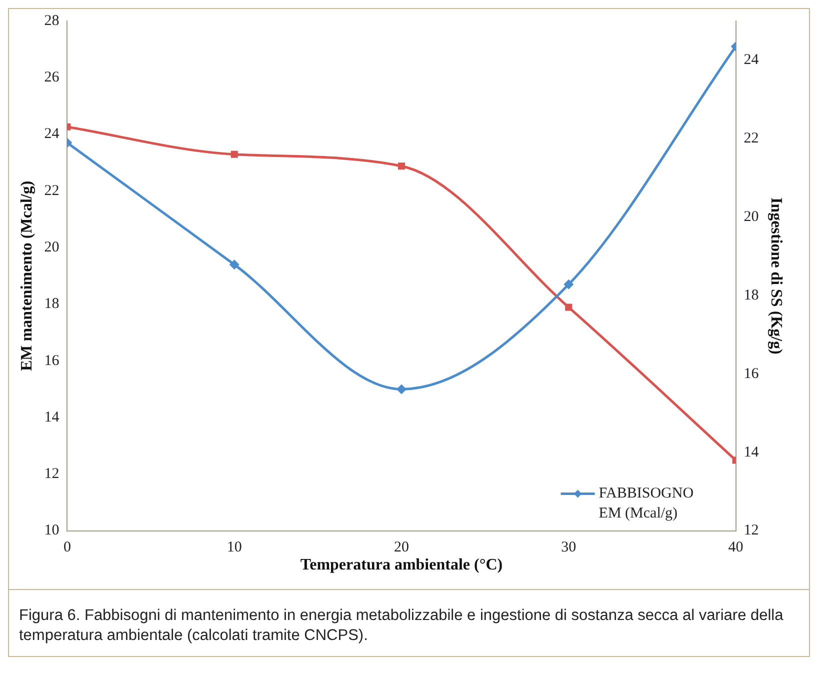  What do you see at coordinates (52, 530) in the screenshot?
I see `y-tick-label: 10` at bounding box center [52, 530].